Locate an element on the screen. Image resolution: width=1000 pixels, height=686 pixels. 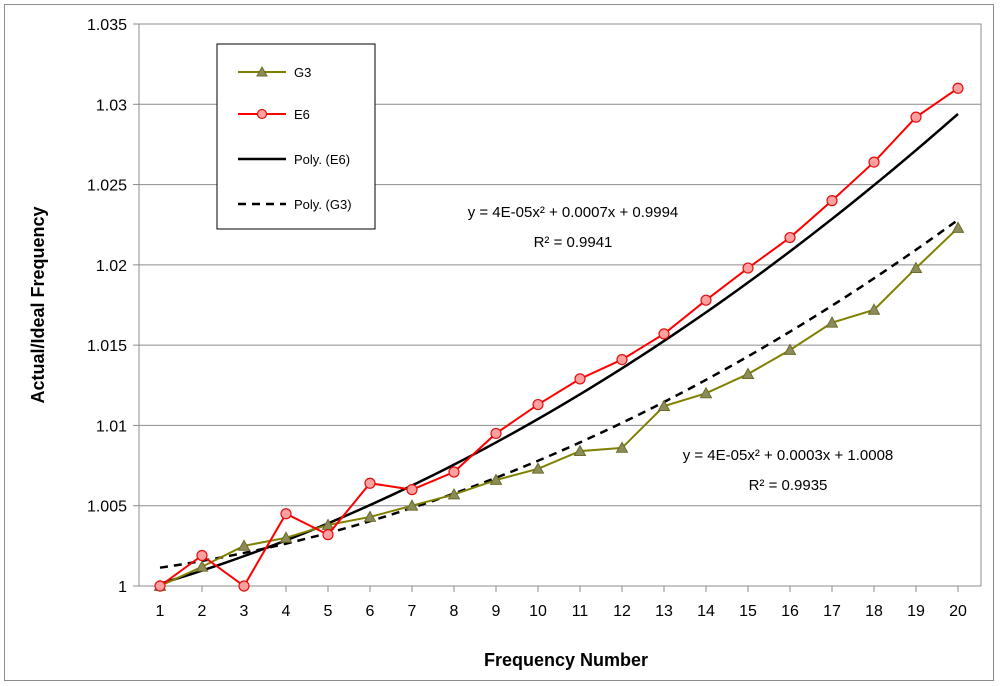
trendline-r-squared: R² = 0.9935 is located at coordinates (788, 485).